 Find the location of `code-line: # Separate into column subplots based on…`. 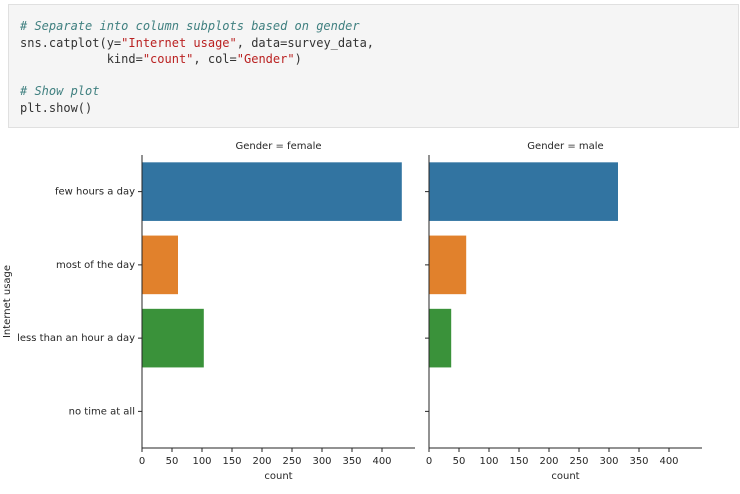

code-line: # Separate into column subplots based on… is located at coordinates (190, 26).